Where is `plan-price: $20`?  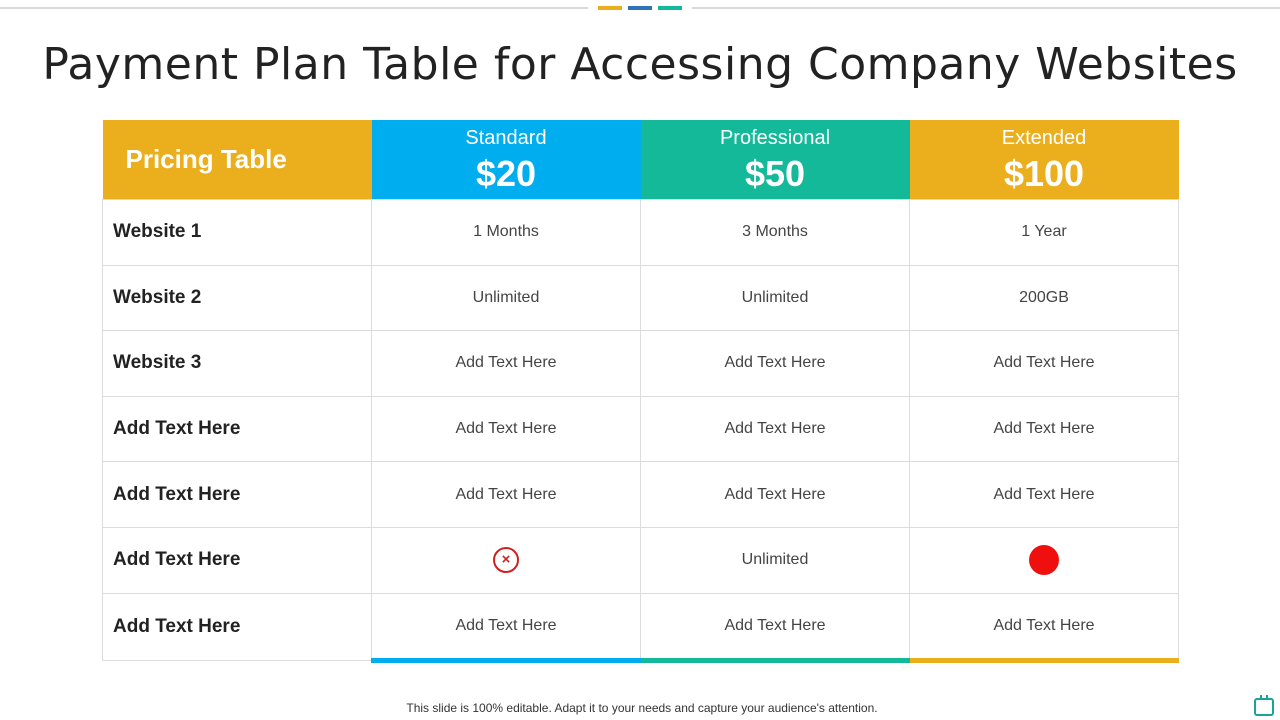
plan-price: $20 is located at coordinates (506, 173).